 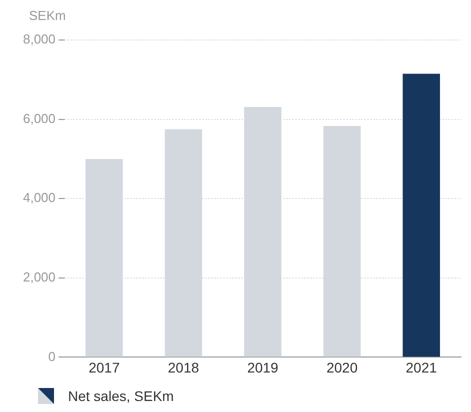 I want to click on legend-label: Net sales, SEKm, so click(x=121, y=396).